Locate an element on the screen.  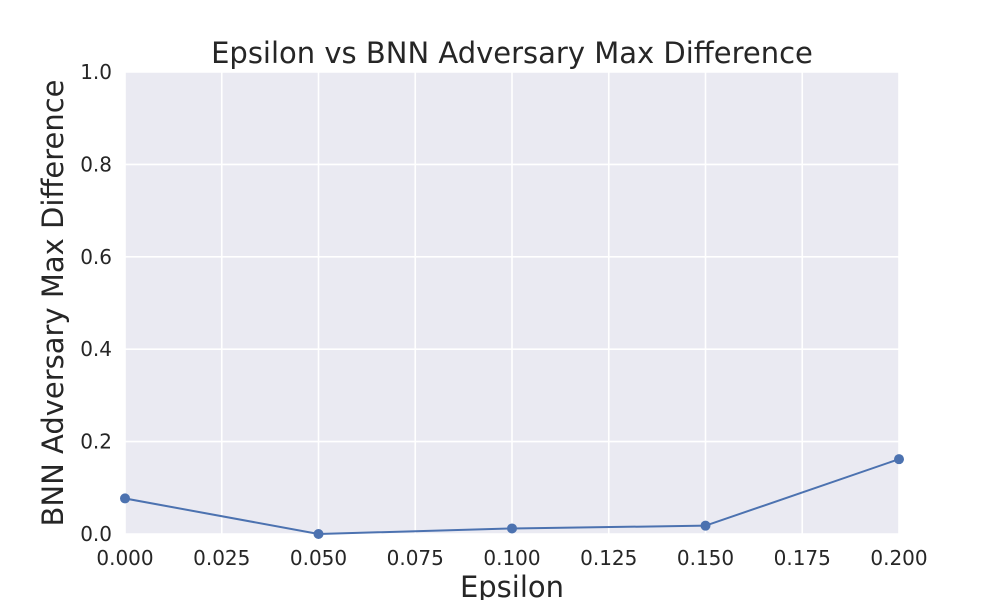
x-tick-label: 0.050 is located at coordinates (318, 558).